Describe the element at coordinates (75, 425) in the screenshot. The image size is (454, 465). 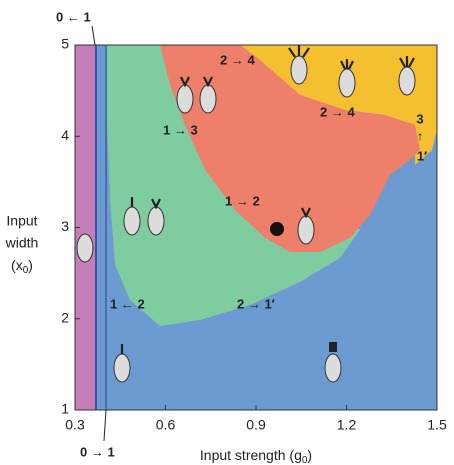
I see `x-tick-label: 0.3` at that location.